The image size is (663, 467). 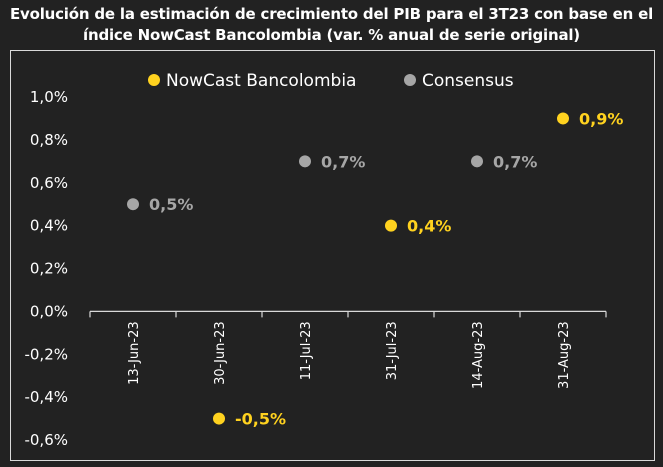 I want to click on y-tick-label: -0,4%, so click(x=46, y=397).